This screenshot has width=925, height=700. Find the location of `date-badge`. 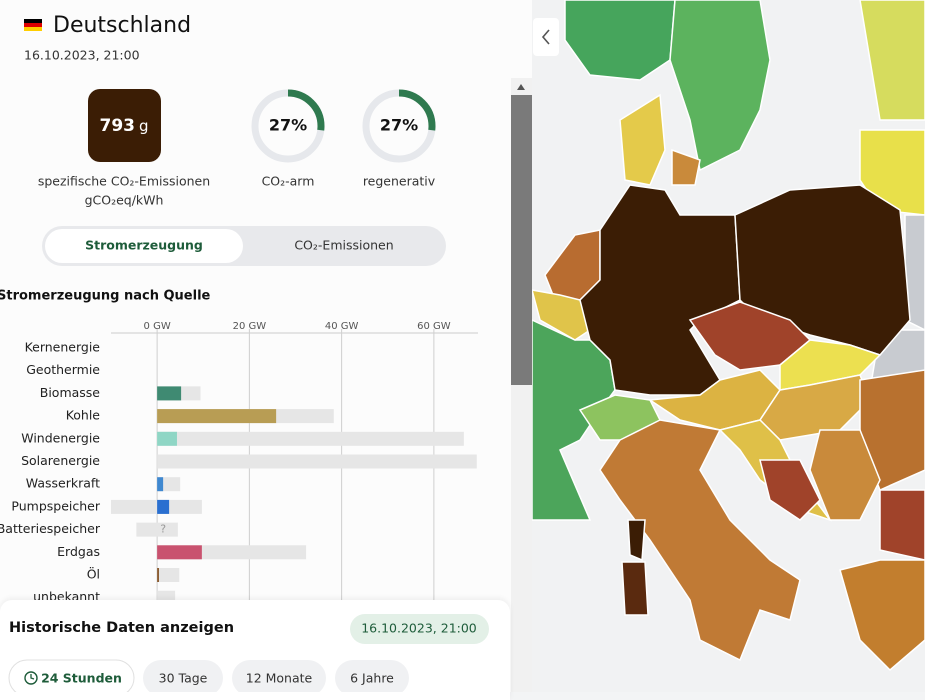

date-badge is located at coordinates (419, 629).